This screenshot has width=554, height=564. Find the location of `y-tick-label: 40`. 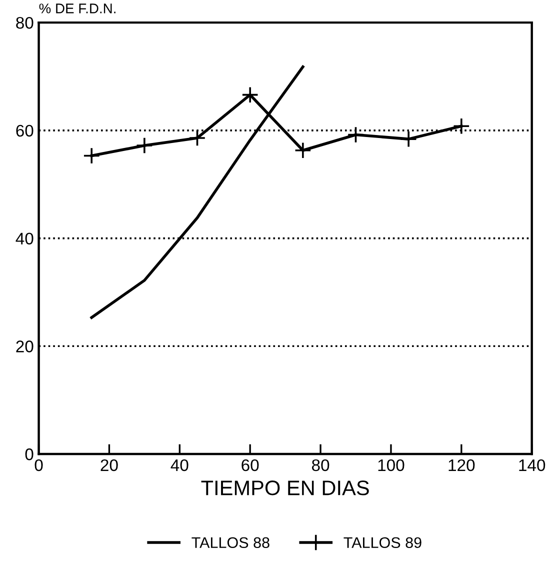

y-tick-label: 40 is located at coordinates (25, 238).